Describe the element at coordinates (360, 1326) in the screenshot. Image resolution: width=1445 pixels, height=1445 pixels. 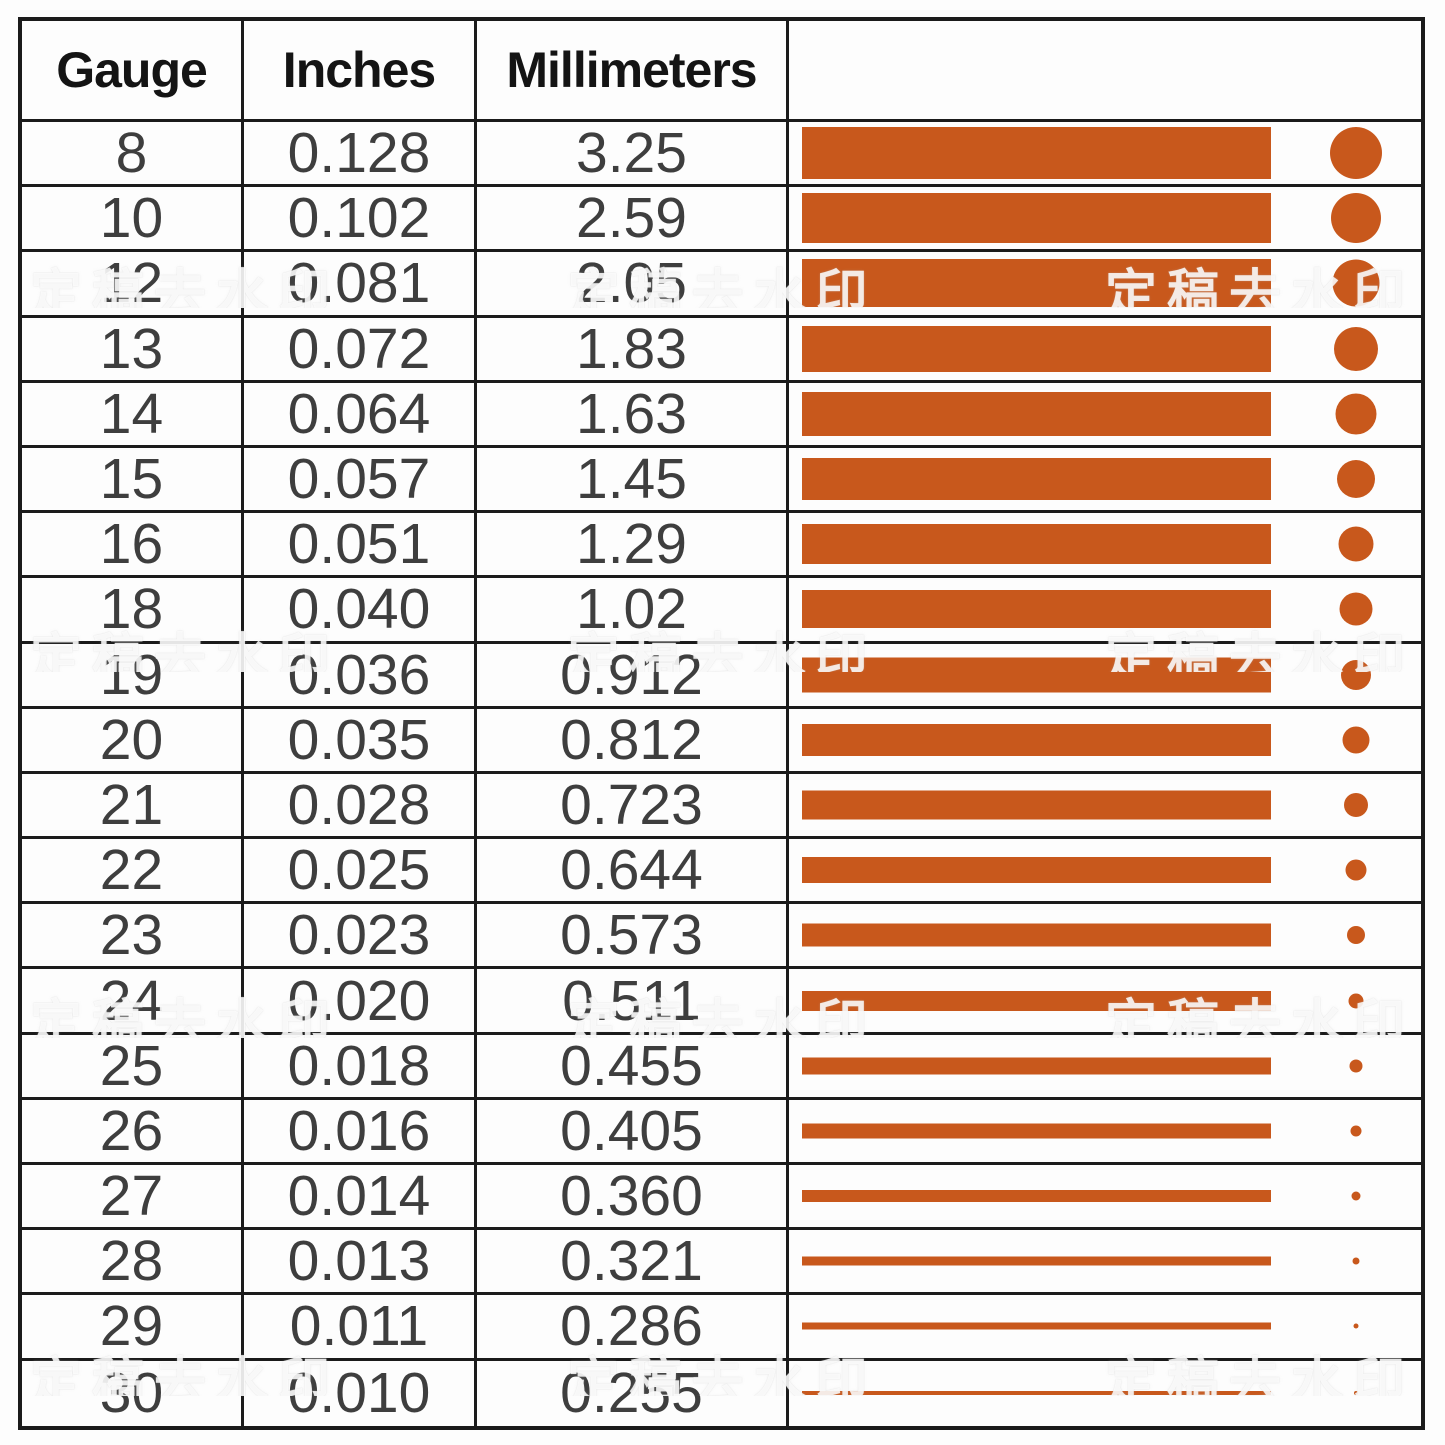
I see `inches-cell: 0.011` at that location.